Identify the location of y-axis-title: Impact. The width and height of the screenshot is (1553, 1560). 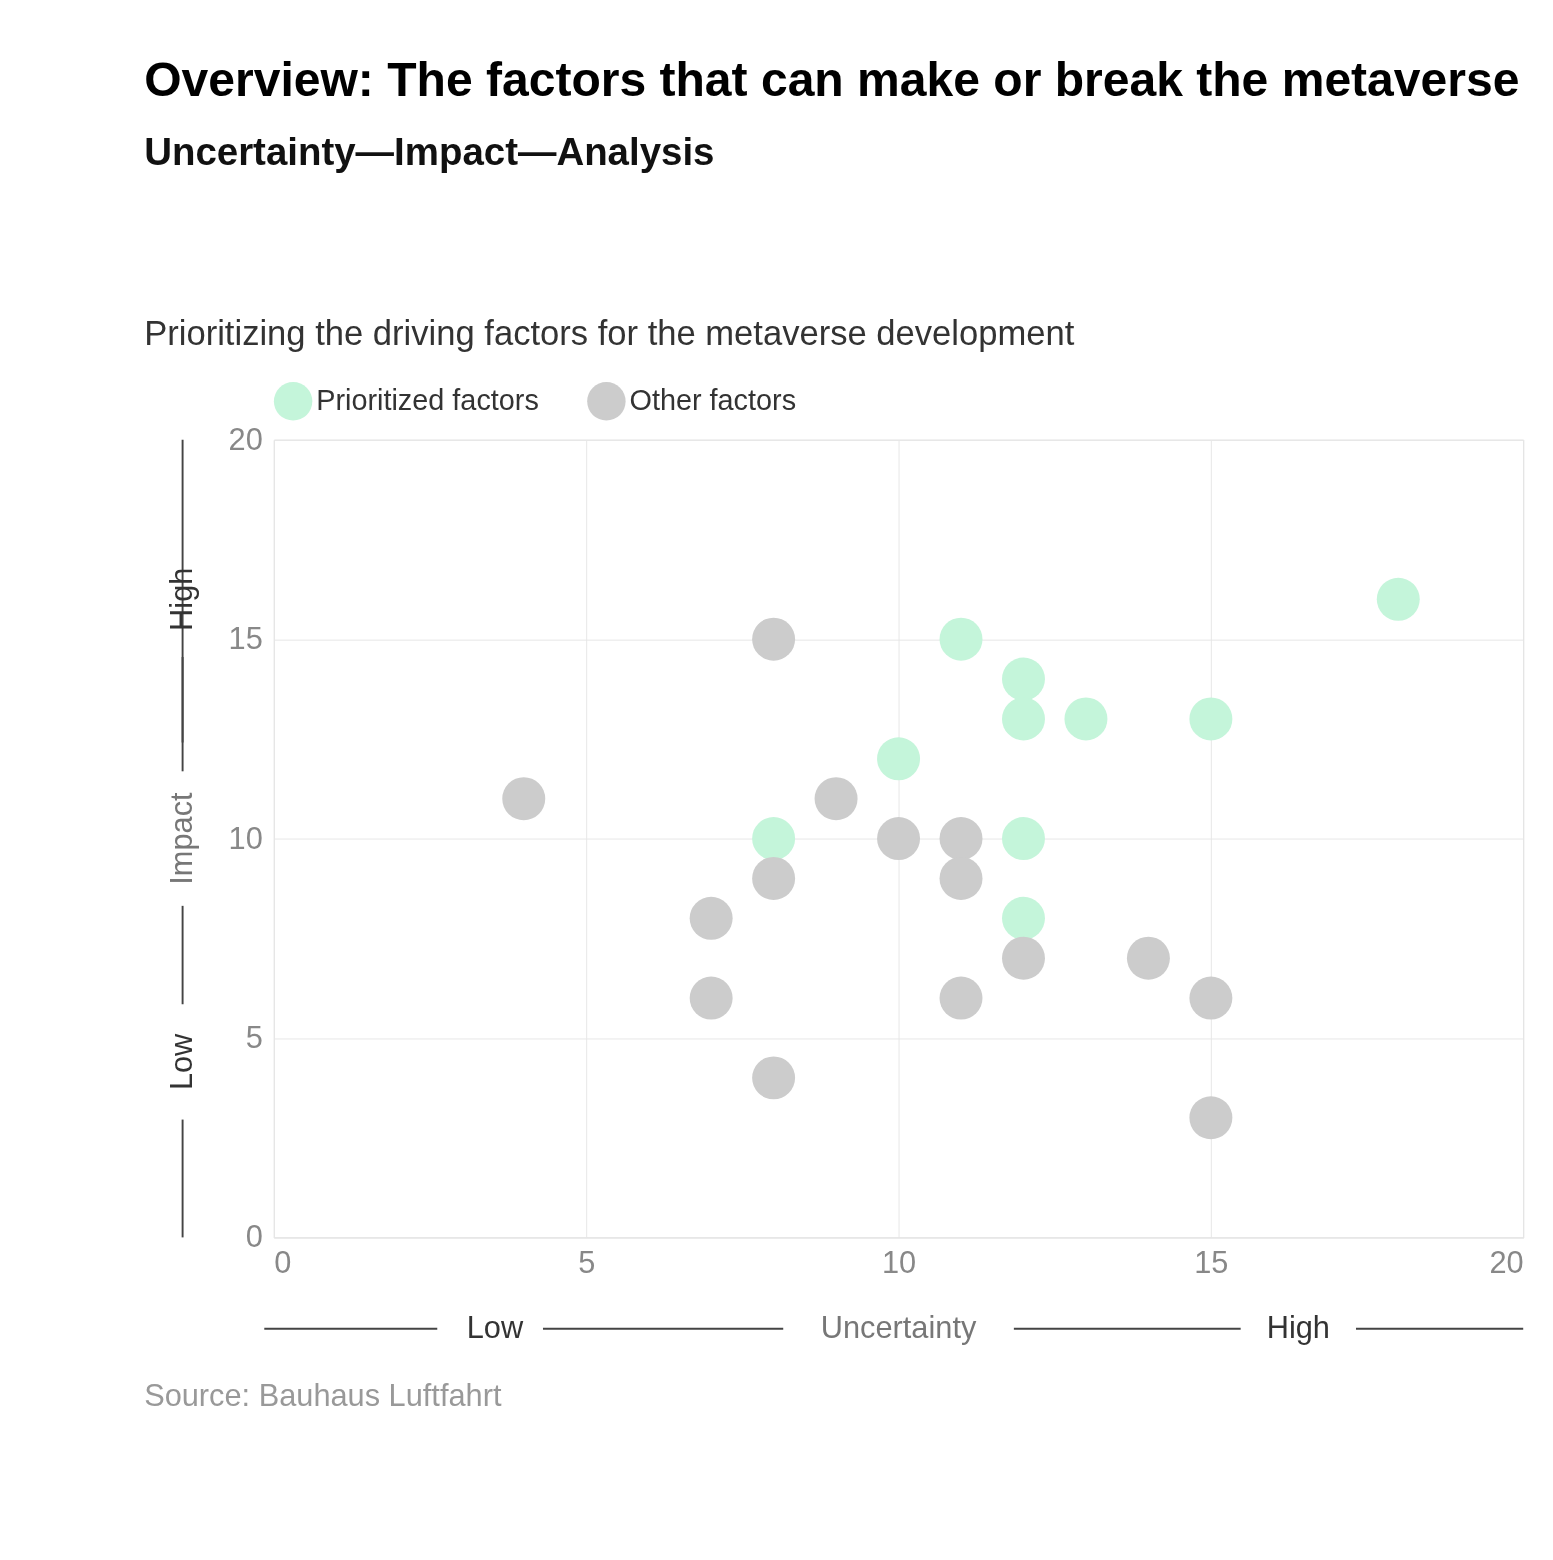
(182, 838).